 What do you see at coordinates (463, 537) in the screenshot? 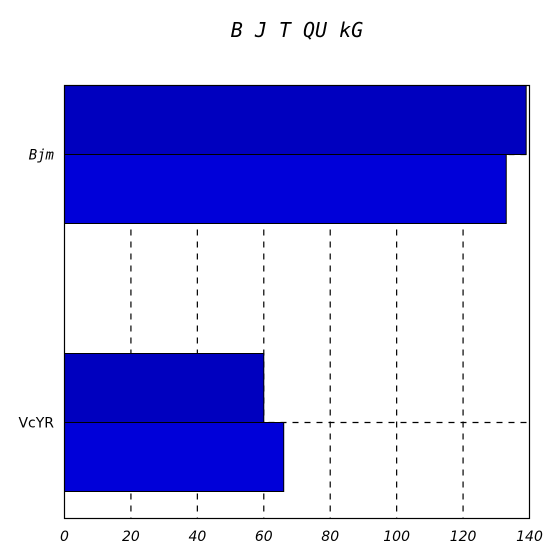
I see `x-tick-label: 120` at bounding box center [463, 537].